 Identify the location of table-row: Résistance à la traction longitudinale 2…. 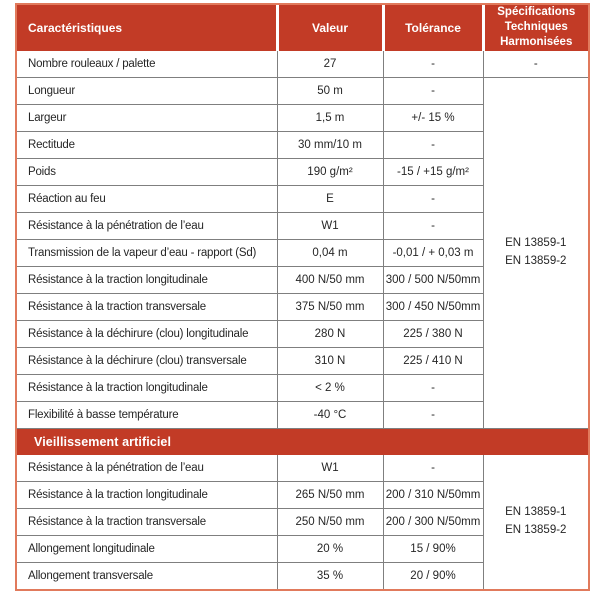
(302, 494).